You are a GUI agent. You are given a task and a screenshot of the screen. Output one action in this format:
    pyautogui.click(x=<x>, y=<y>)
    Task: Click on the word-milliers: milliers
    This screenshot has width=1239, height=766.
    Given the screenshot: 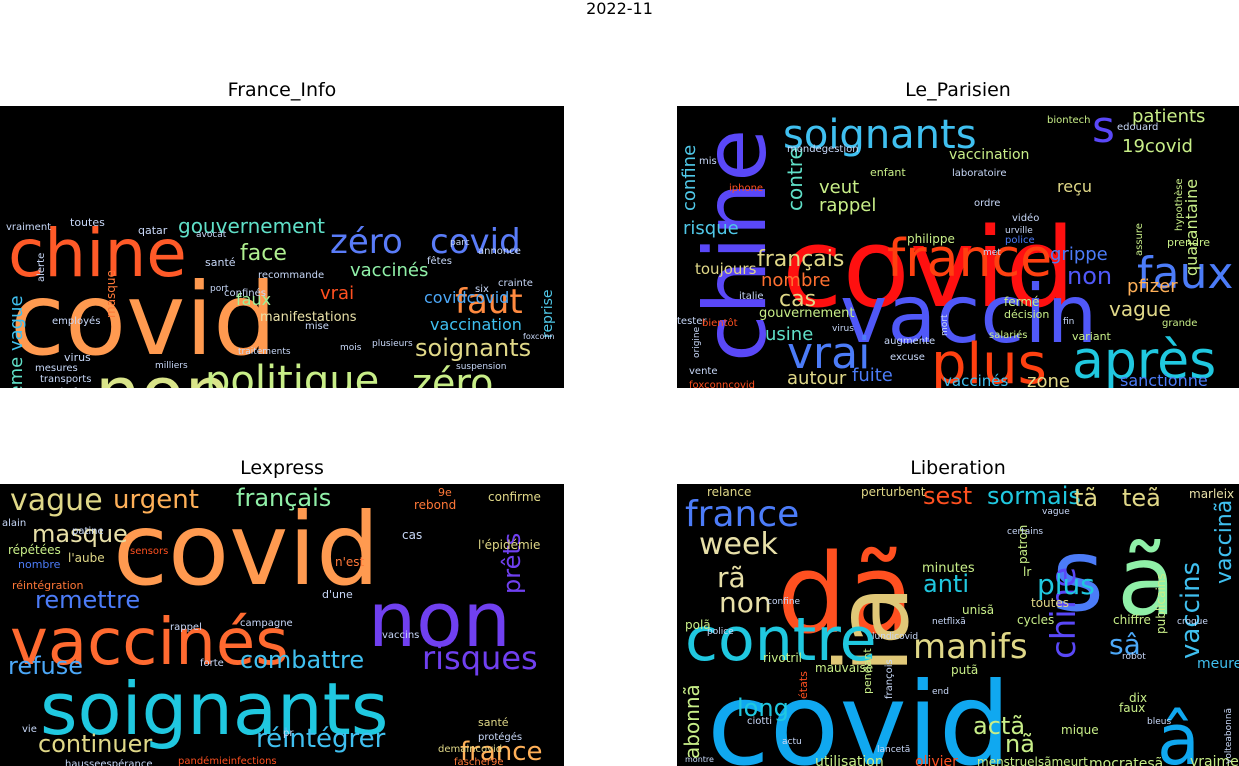 What is the action you would take?
    pyautogui.click(x=171, y=366)
    